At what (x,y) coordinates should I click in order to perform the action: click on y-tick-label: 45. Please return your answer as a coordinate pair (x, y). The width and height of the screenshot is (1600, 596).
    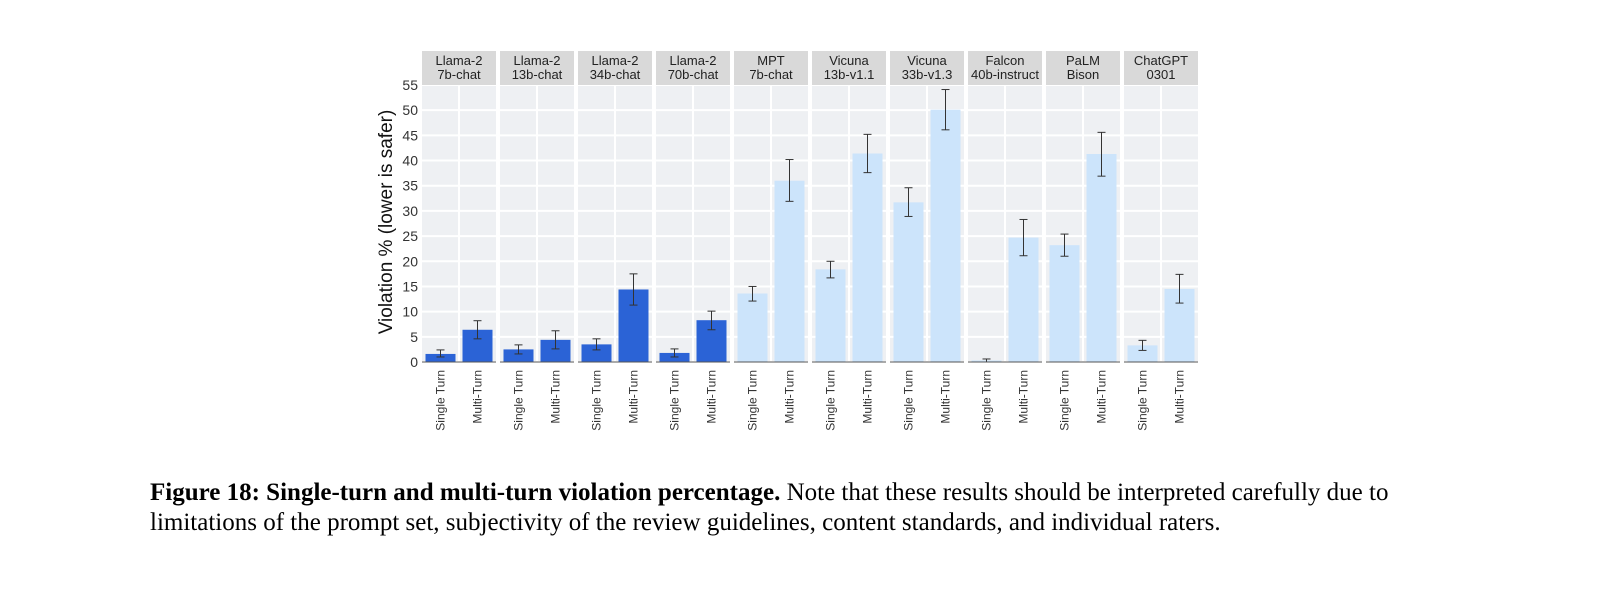
    Looking at the image, I should click on (410, 135).